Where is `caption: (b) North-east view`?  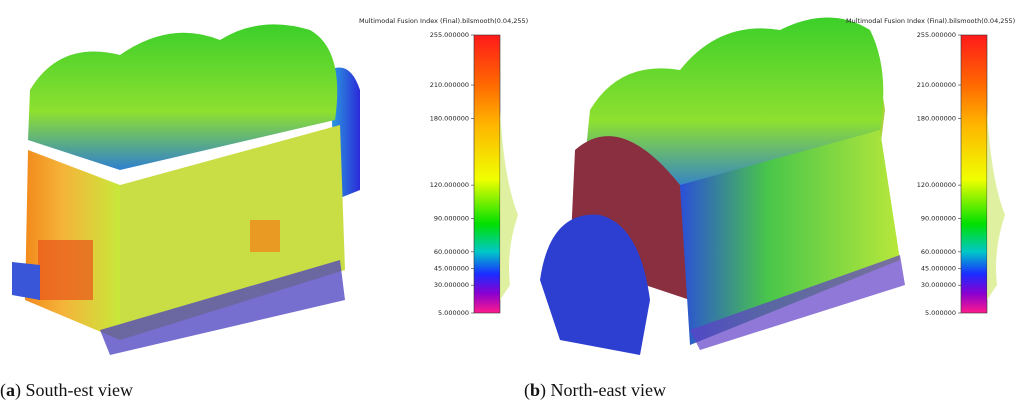
caption: (b) North-east view is located at coordinates (595, 390).